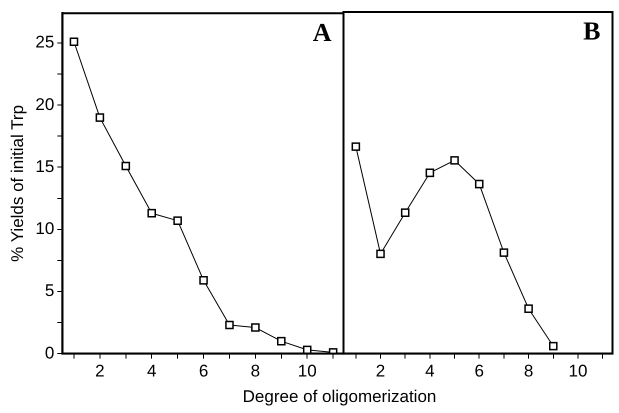 The width and height of the screenshot is (619, 413). What do you see at coordinates (591, 31) in the screenshot?
I see `annotation: B` at bounding box center [591, 31].